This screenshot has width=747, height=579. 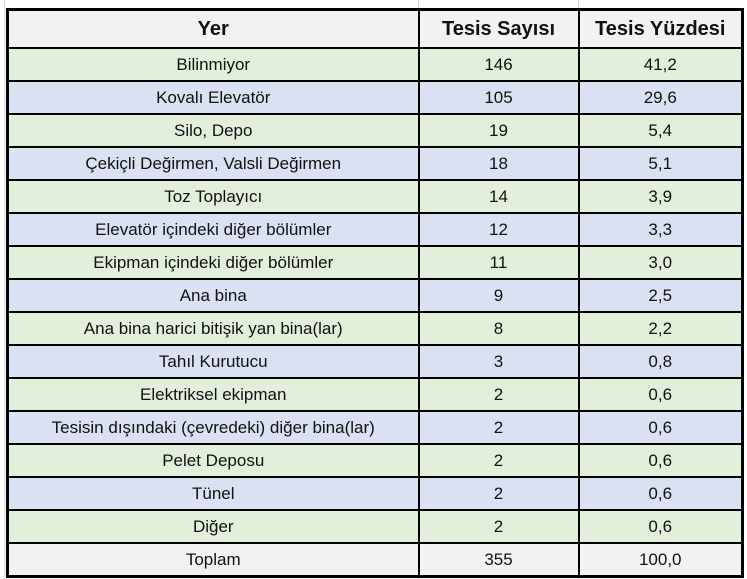 What do you see at coordinates (213, 64) in the screenshot?
I see `cell-yer: Bilinmiyor` at bounding box center [213, 64].